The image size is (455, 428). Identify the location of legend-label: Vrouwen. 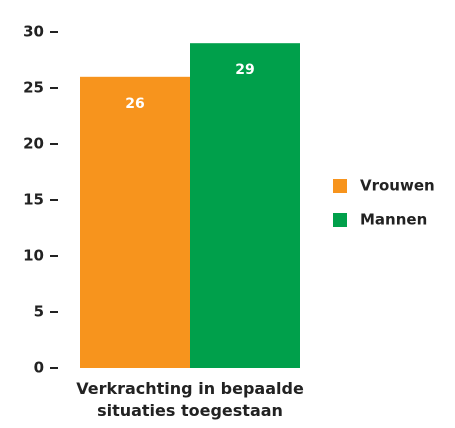
(397, 186).